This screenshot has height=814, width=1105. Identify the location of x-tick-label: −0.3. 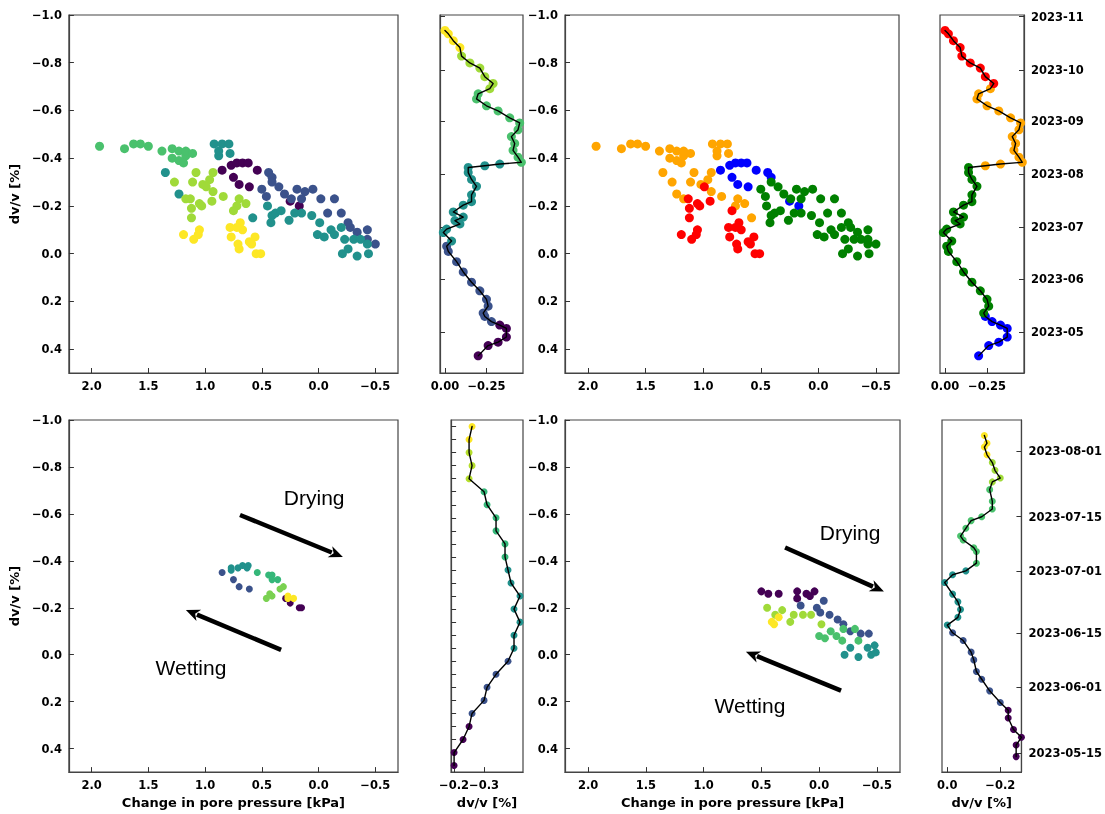
(484, 785).